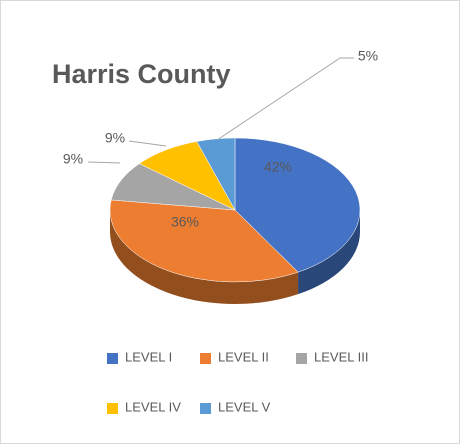 This screenshot has height=445, width=461. What do you see at coordinates (153, 406) in the screenshot?
I see `legend-label: LEVEL IV` at bounding box center [153, 406].